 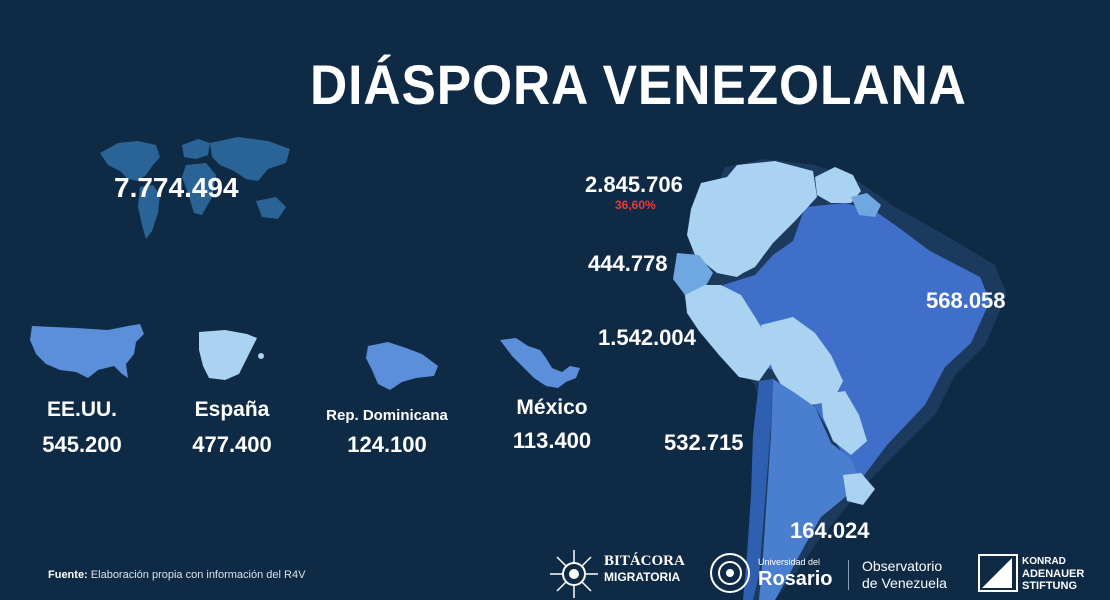 I want to click on peru-value: 1.542.004, so click(x=647, y=337).